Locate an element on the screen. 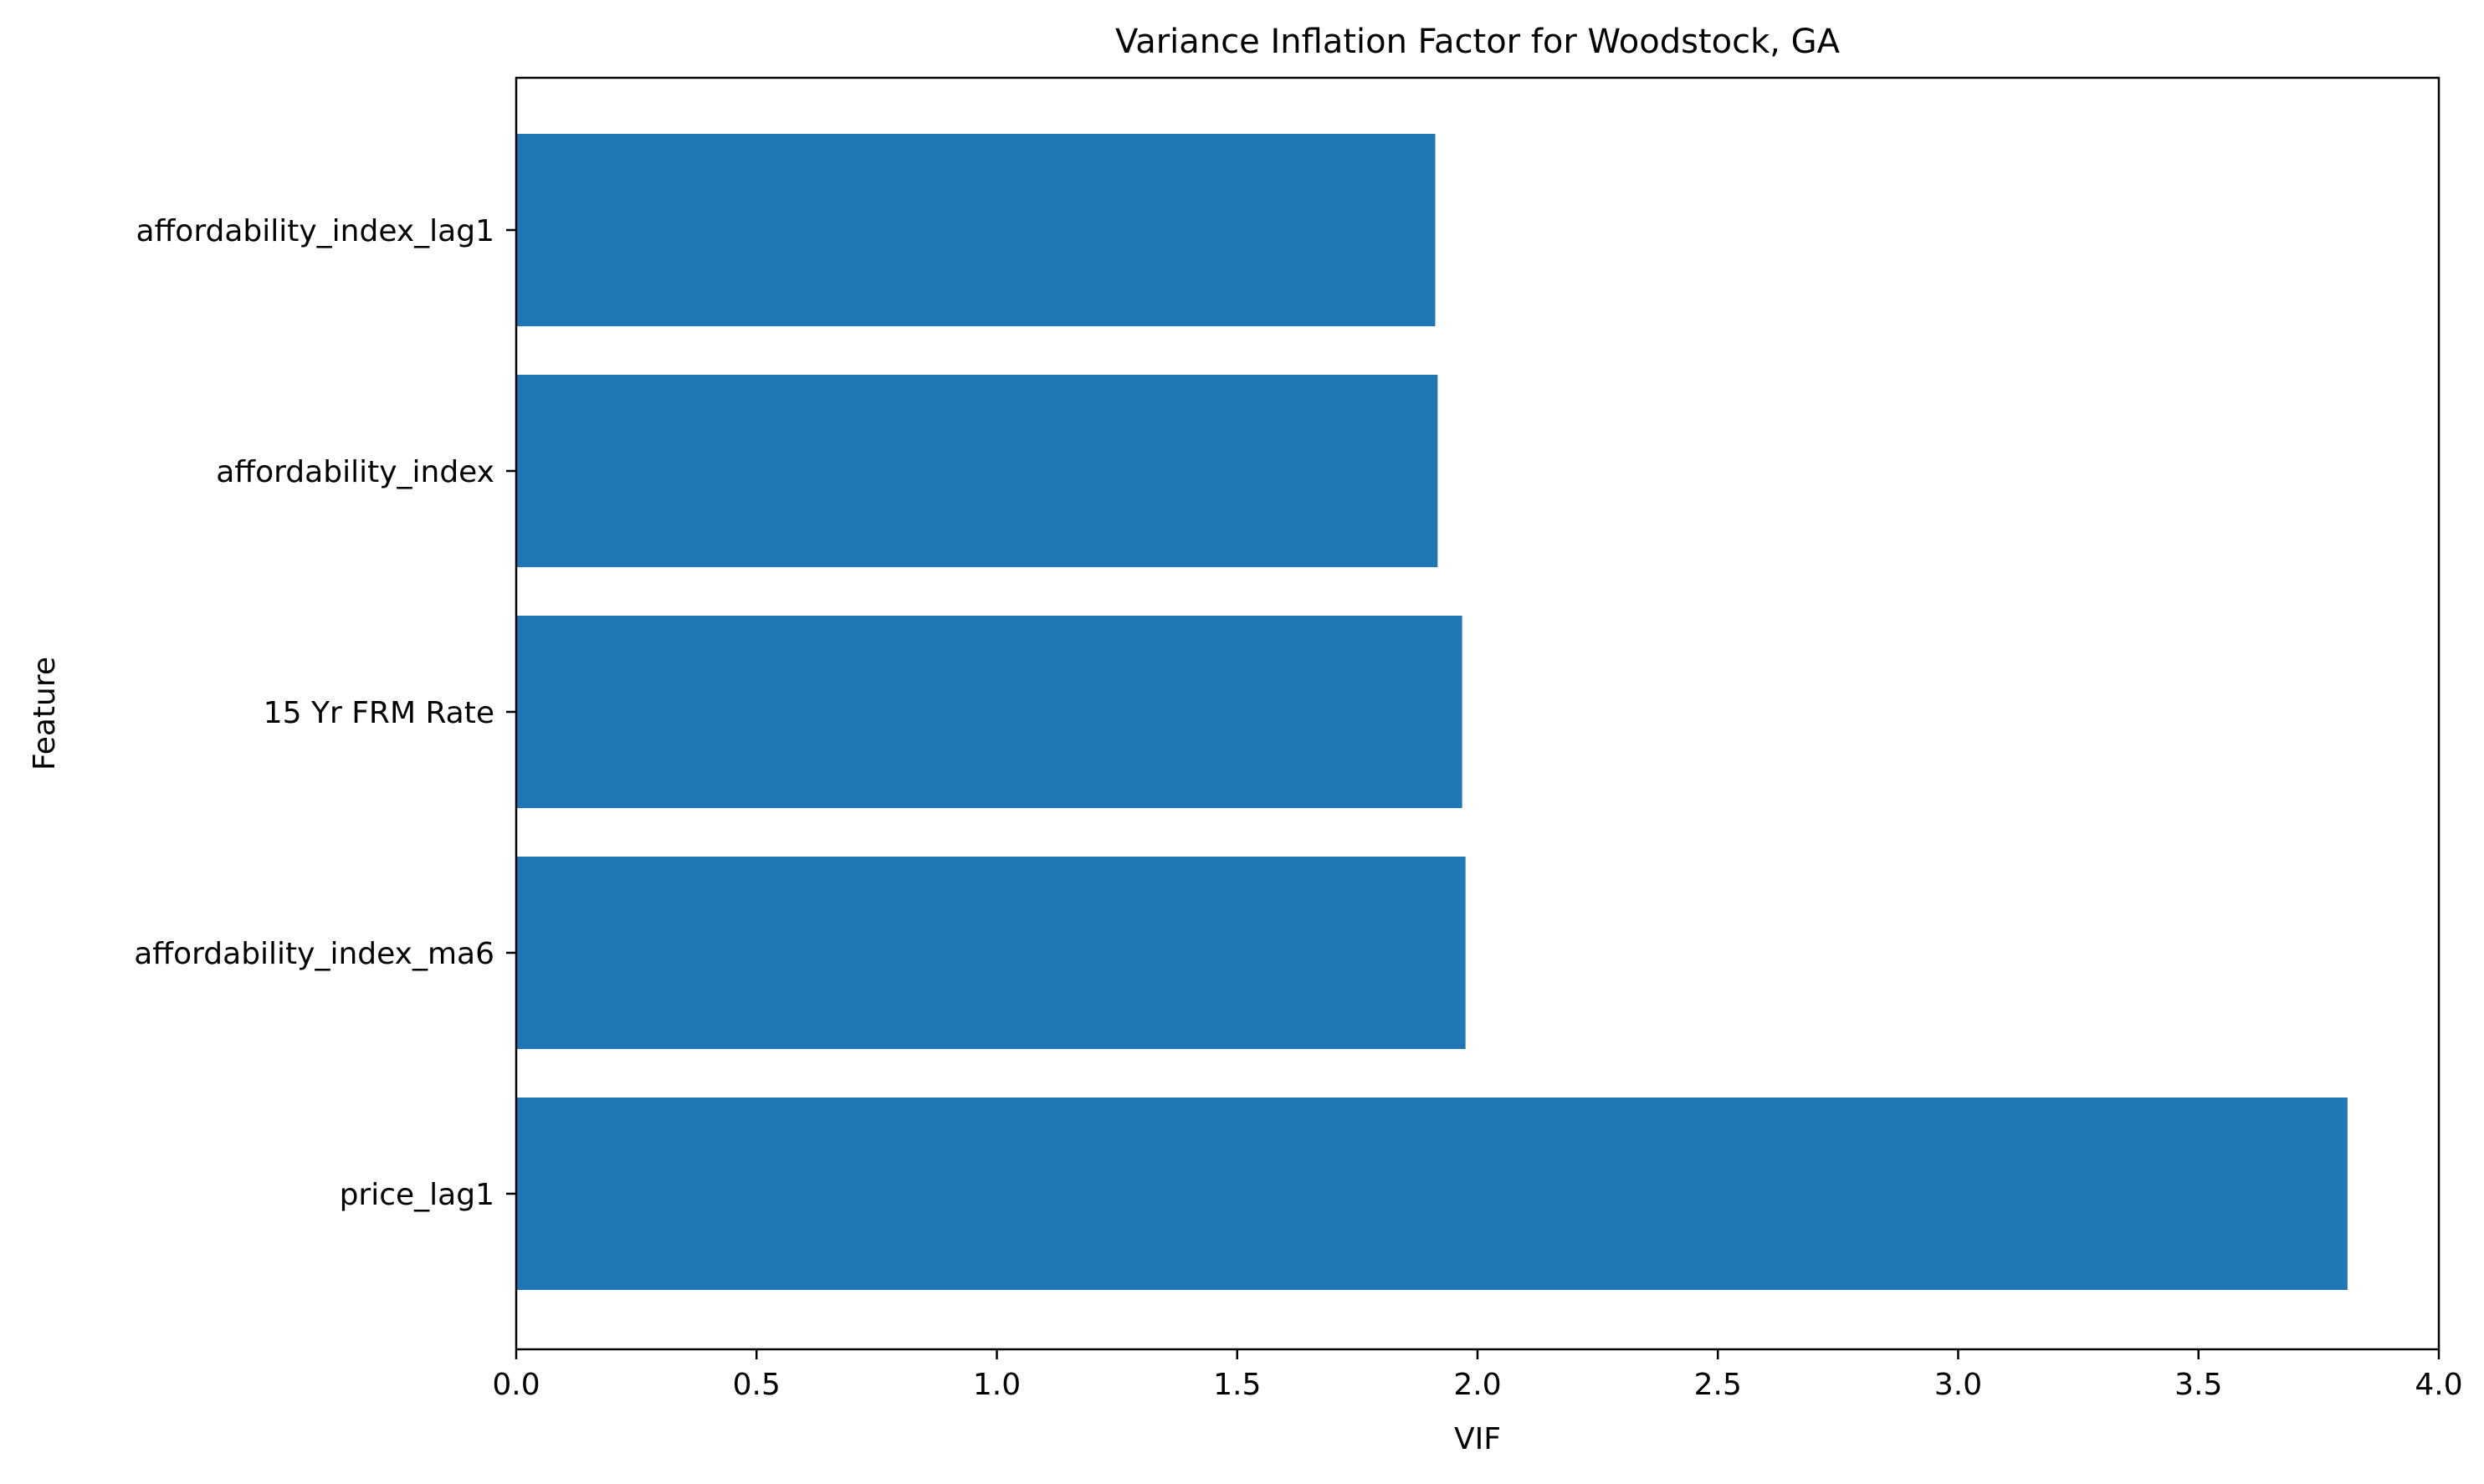 The width and height of the screenshot is (2484, 1484). x-tick-label: 0.0 is located at coordinates (516, 1385).